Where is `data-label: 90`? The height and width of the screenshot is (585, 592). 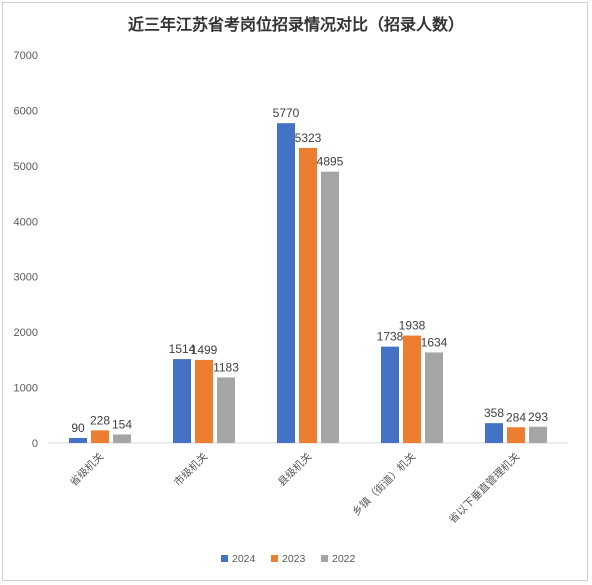
data-label: 90 is located at coordinates (78, 428).